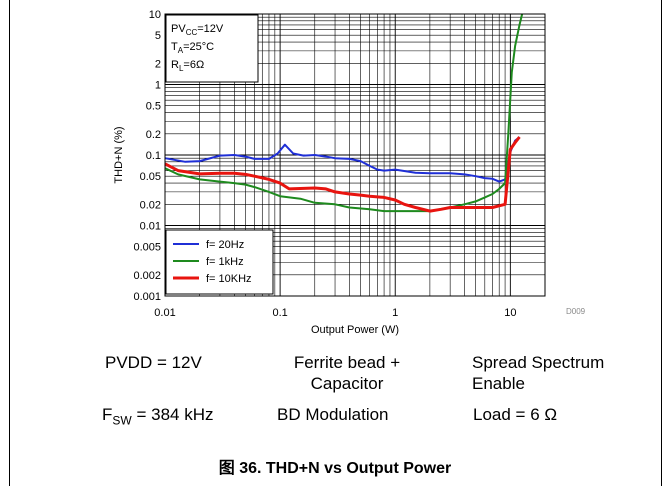 This screenshot has height=486, width=670. Describe the element at coordinates (198, 47) in the screenshot. I see `condition-value: =25°C` at that location.